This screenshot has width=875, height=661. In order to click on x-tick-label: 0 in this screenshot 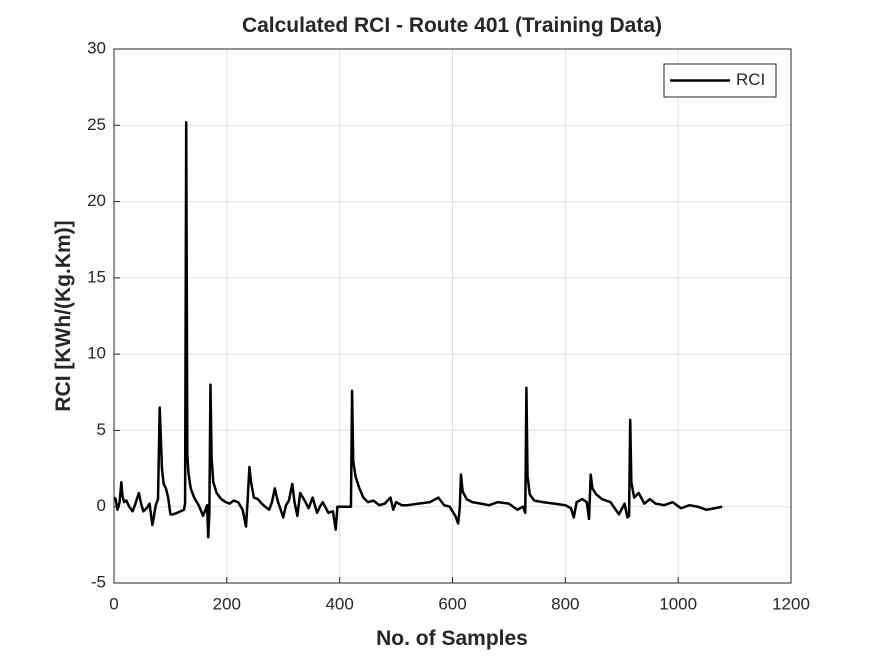, I will do `click(113, 603)`.